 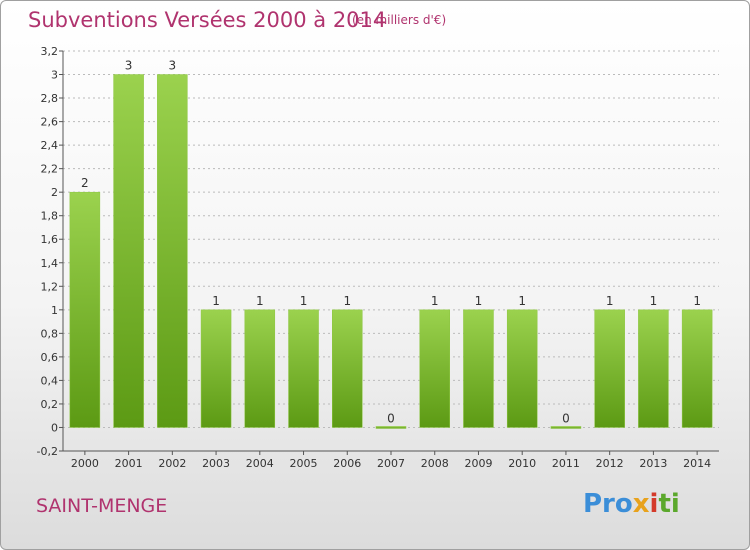 I want to click on bar-2000, so click(x=85, y=309).